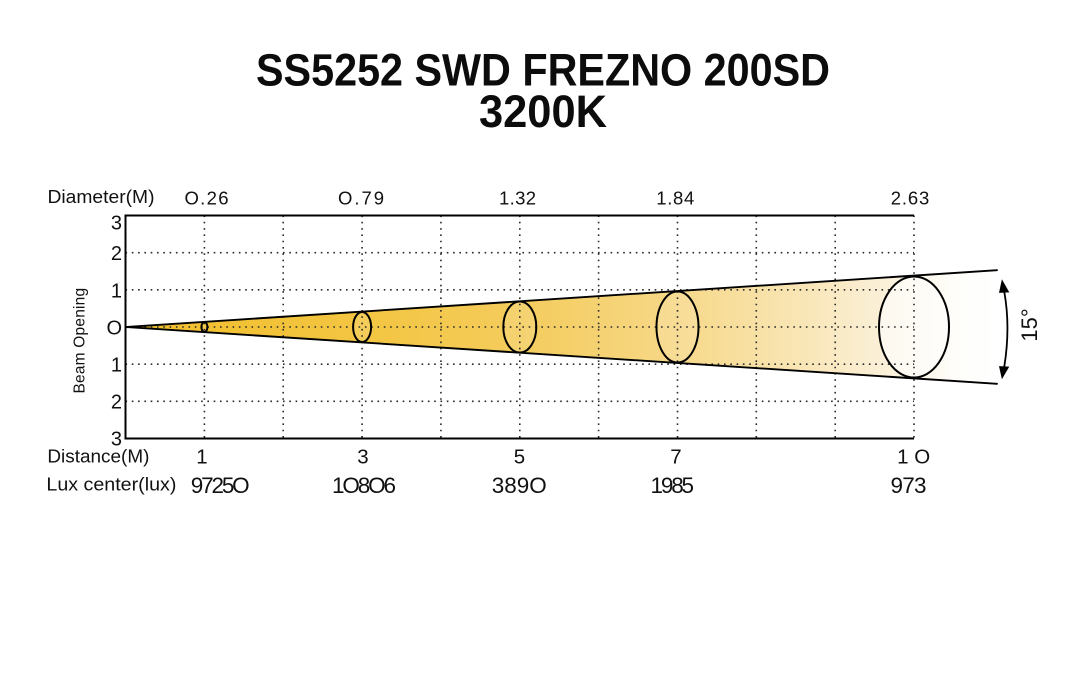 Image resolution: width=1067 pixels, height=685 pixels. Describe the element at coordinates (101, 197) in the screenshot. I see `svg-text: Diameter(M)` at that location.